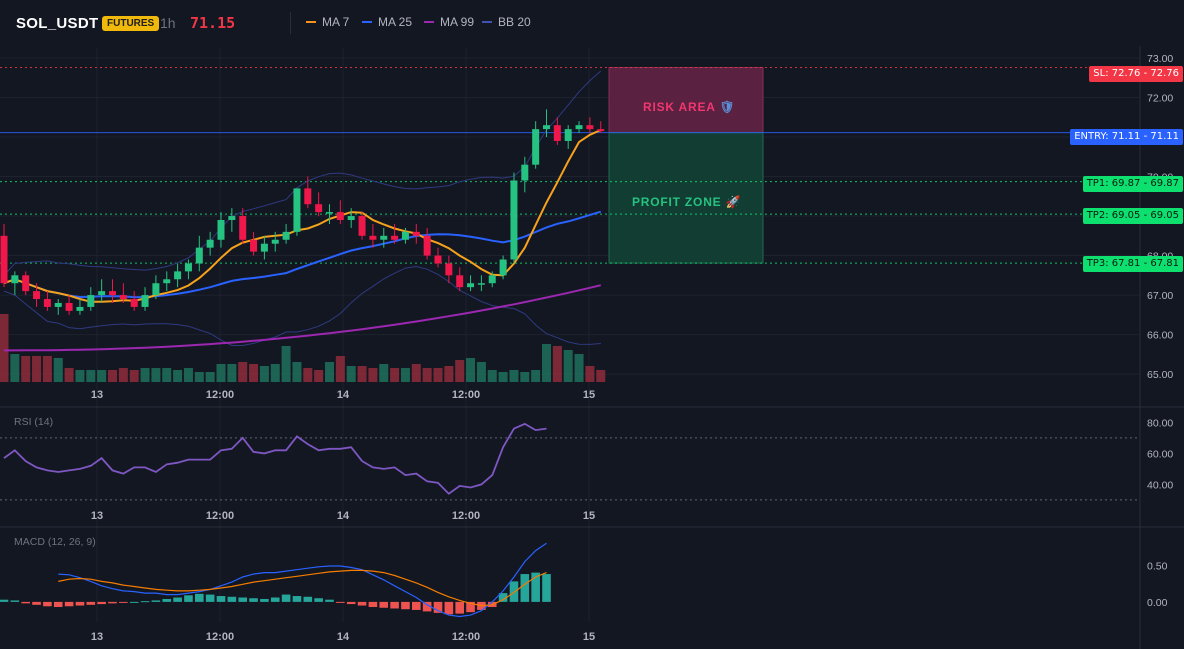  What do you see at coordinates (687, 202) in the screenshot?
I see `profit-zone-label: PROFIT ZONE 🚀` at bounding box center [687, 202].